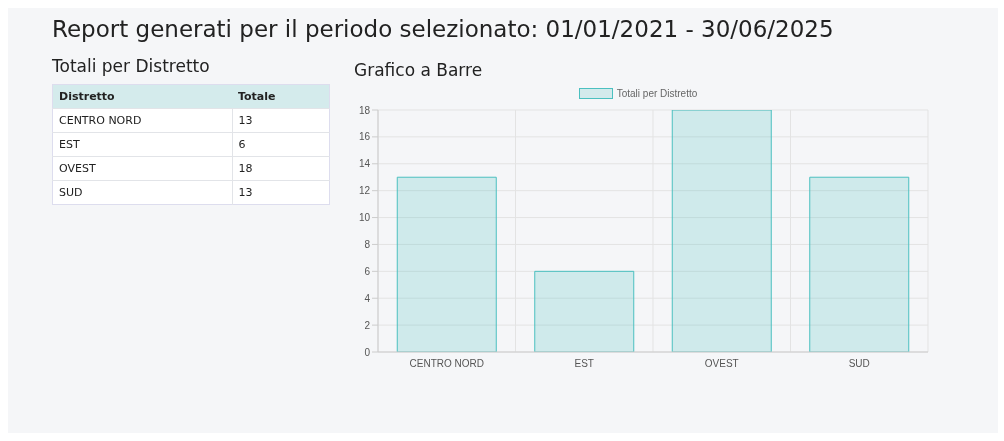 The width and height of the screenshot is (1004, 441). I want to click on category-label: OVEST, so click(77, 169).